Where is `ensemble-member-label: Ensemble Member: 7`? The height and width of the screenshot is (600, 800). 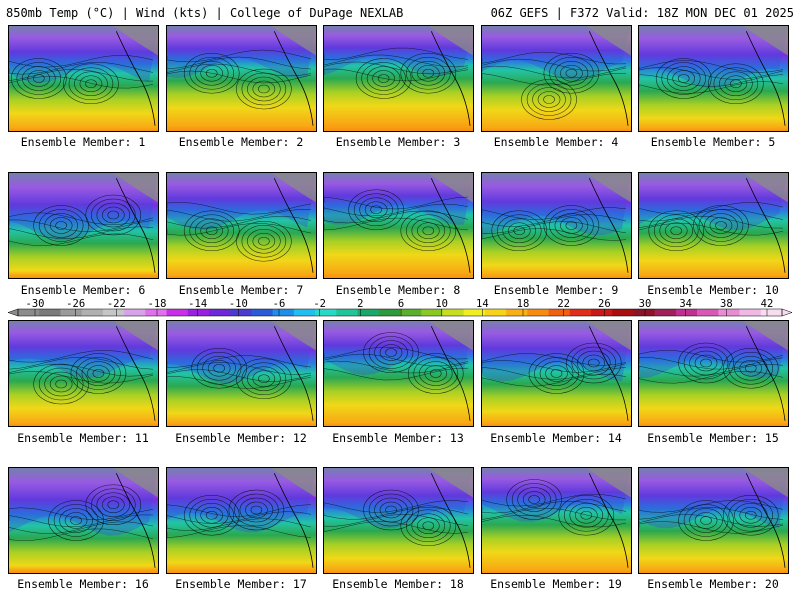
ensemble-member-label: Ensemble Member: 7 is located at coordinates (241, 290).